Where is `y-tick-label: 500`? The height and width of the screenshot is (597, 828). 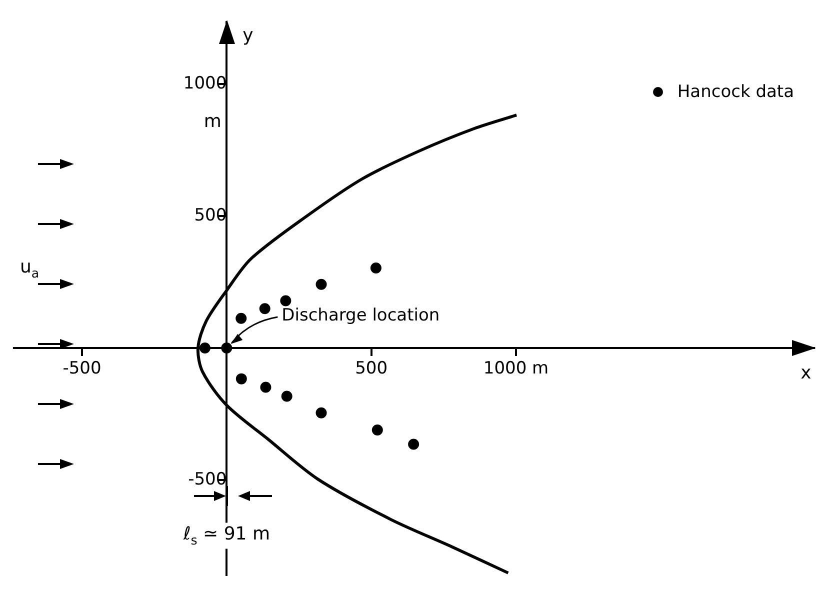
y-tick-label: 500 is located at coordinates (210, 215).